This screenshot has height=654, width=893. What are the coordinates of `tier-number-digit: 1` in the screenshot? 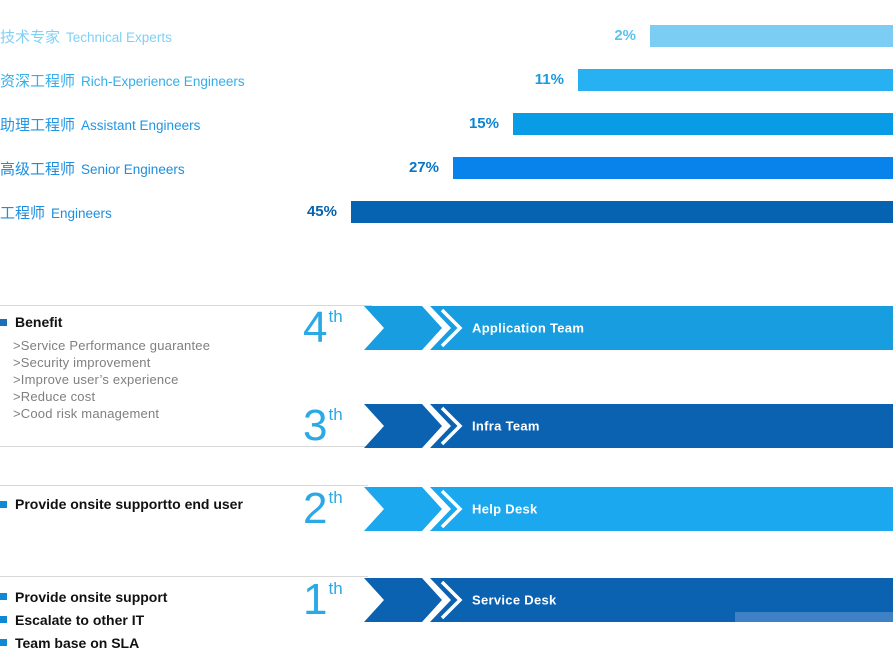 It's located at (315, 599).